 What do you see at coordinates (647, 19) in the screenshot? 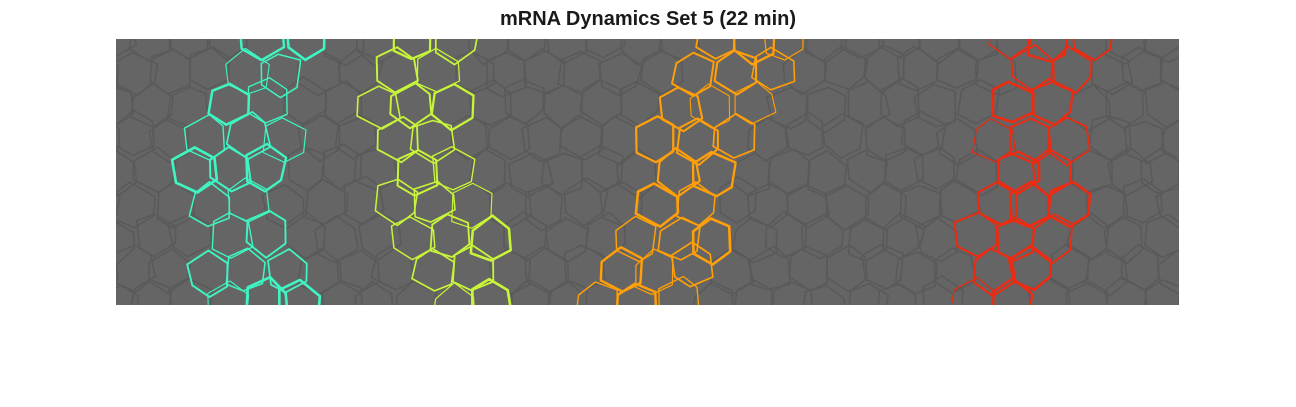
I see `figure-title: mRNA Dynamics Set 5 (22 min)` at bounding box center [647, 19].